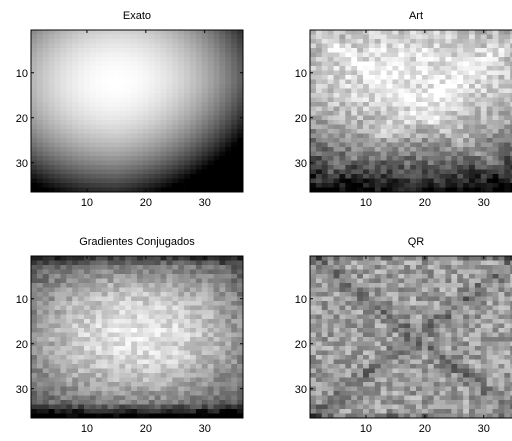 The image size is (512, 441). I want to click on panel-title-gradientes-conjugados: Gradientes Conjugados, so click(137, 242).